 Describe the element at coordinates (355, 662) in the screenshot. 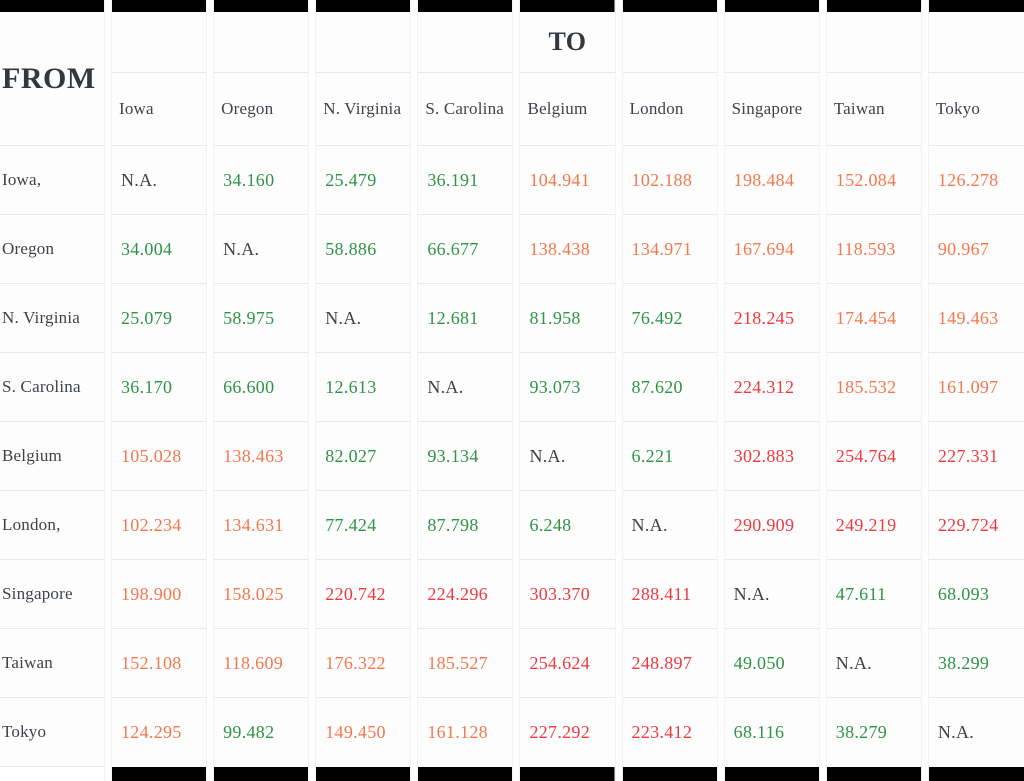

I see `latency-value: 176.322` at that location.